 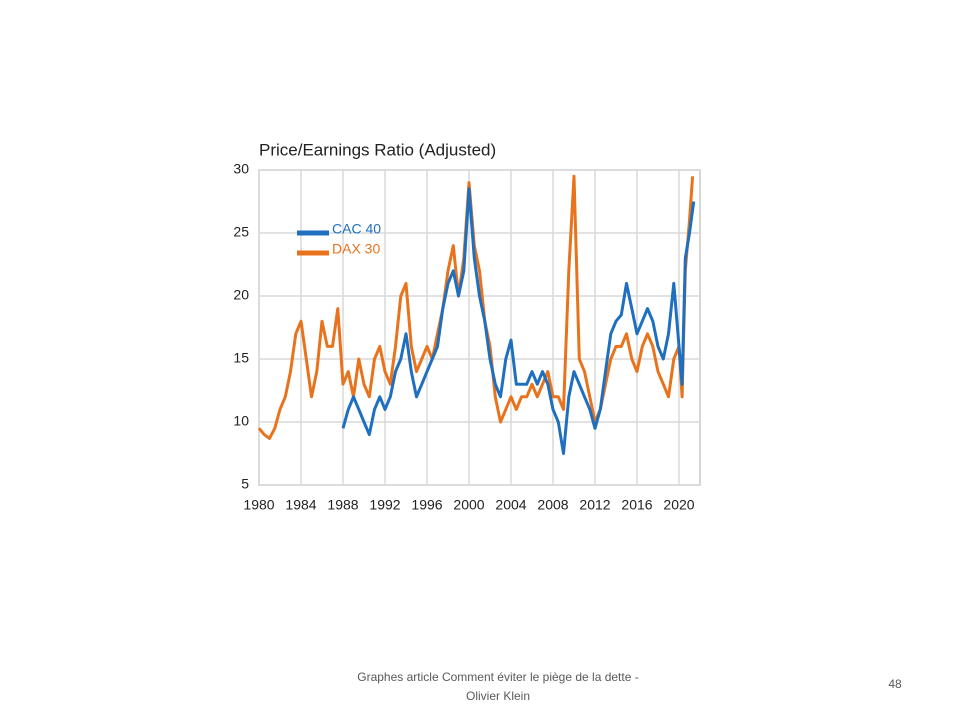 What do you see at coordinates (356, 229) in the screenshot?
I see `legend-label: CAC 40` at bounding box center [356, 229].